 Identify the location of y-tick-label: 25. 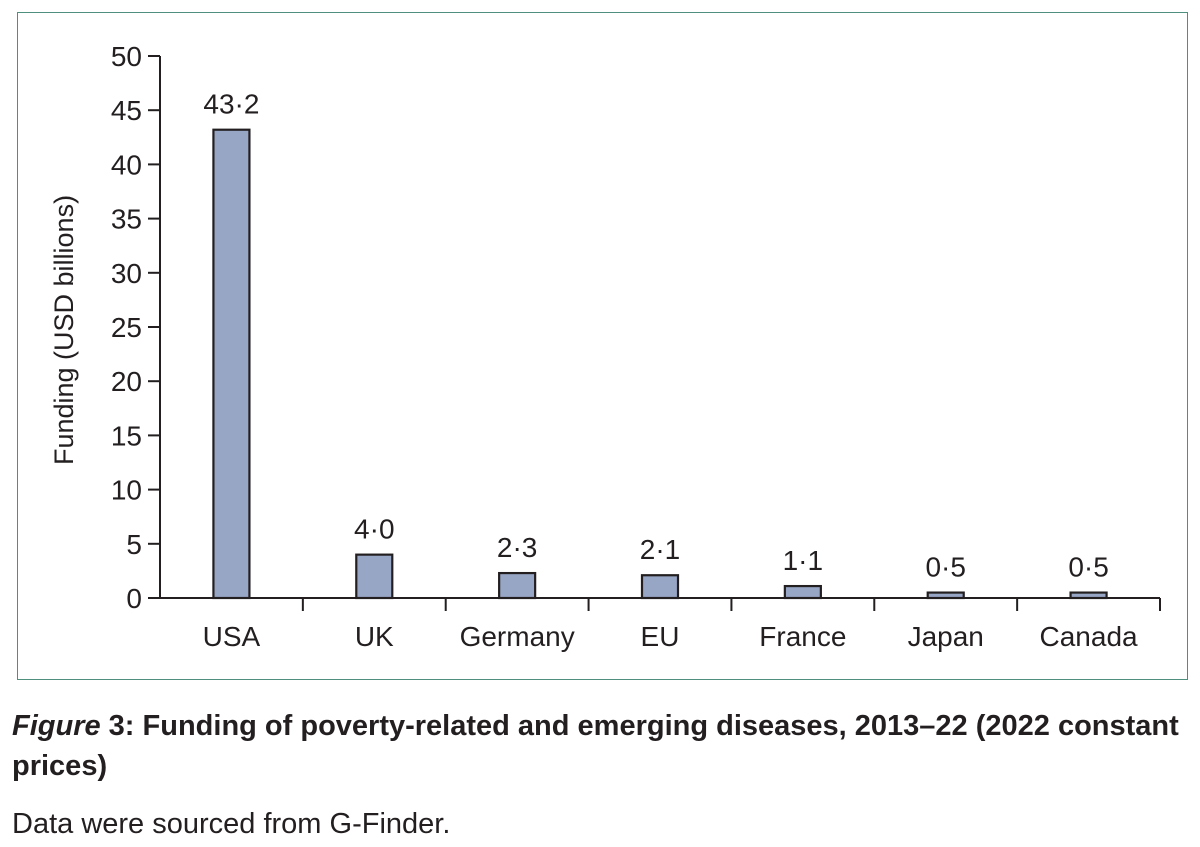
(126, 327).